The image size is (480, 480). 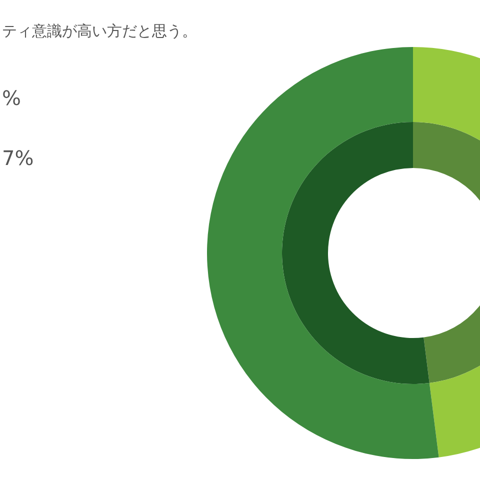 I want to click on text: 7%, so click(x=18, y=158).